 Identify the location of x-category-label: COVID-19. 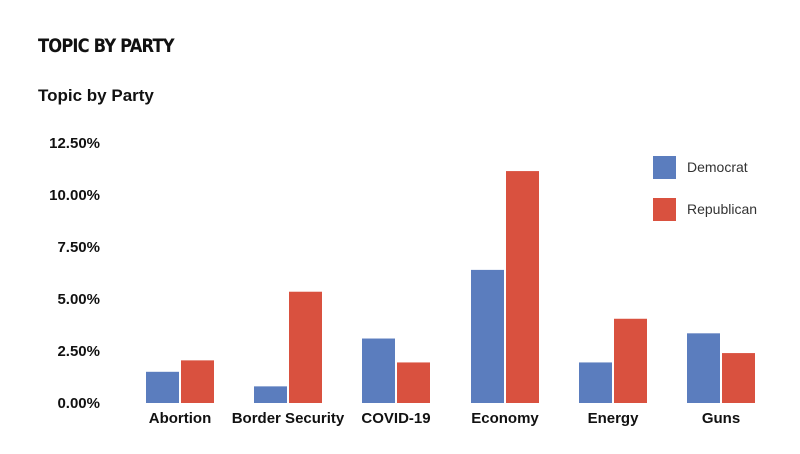
(395, 418).